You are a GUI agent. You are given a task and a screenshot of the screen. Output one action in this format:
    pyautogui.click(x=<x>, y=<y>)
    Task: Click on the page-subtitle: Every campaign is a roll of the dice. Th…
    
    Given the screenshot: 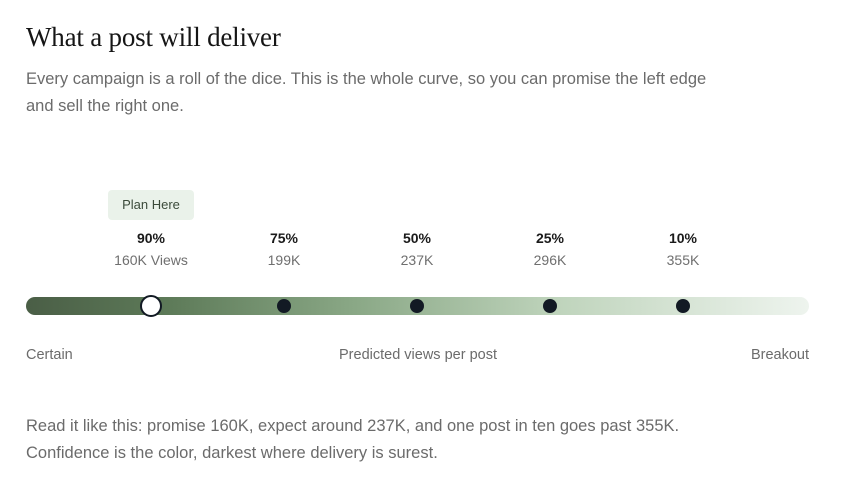 What is the action you would take?
    pyautogui.click(x=366, y=92)
    